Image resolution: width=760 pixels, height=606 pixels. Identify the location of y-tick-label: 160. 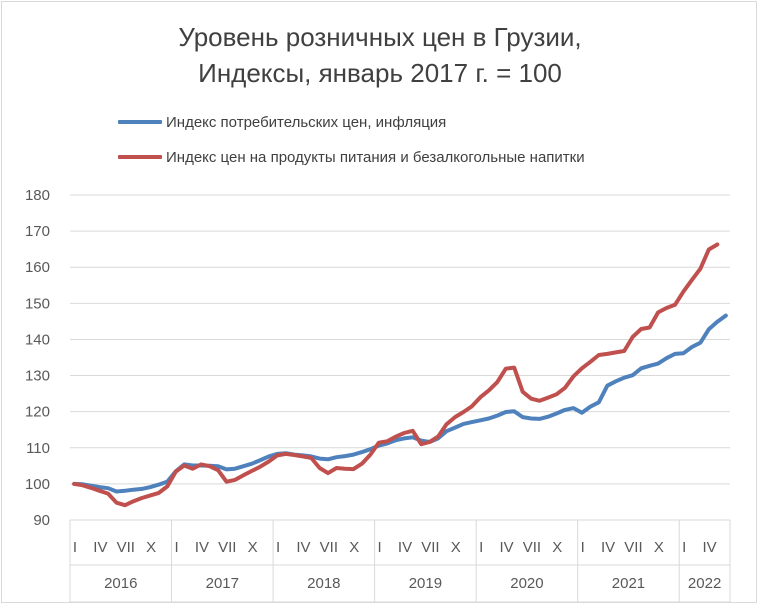
(37, 267).